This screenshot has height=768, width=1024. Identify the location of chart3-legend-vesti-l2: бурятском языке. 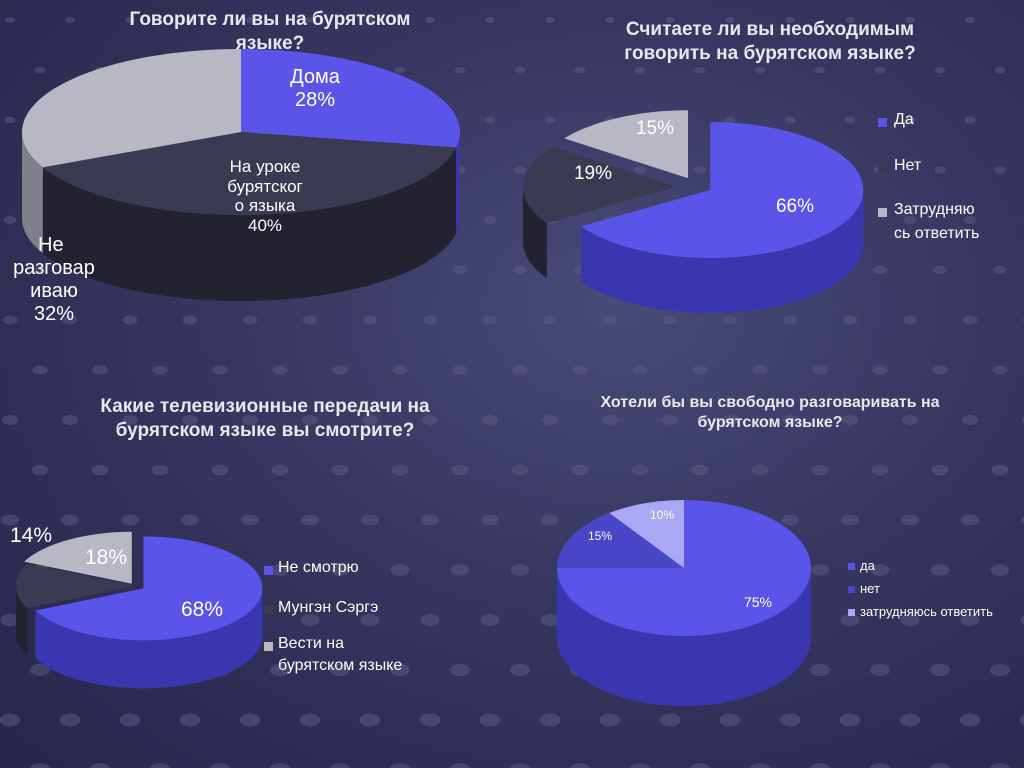
(340, 665).